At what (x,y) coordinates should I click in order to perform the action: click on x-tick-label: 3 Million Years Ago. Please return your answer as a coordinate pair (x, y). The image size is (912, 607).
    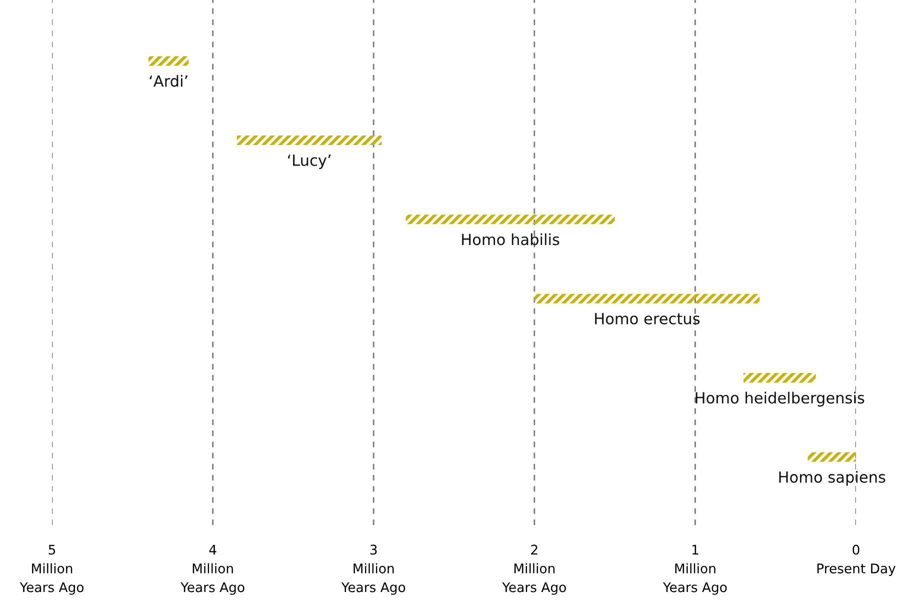
    Looking at the image, I should click on (373, 569).